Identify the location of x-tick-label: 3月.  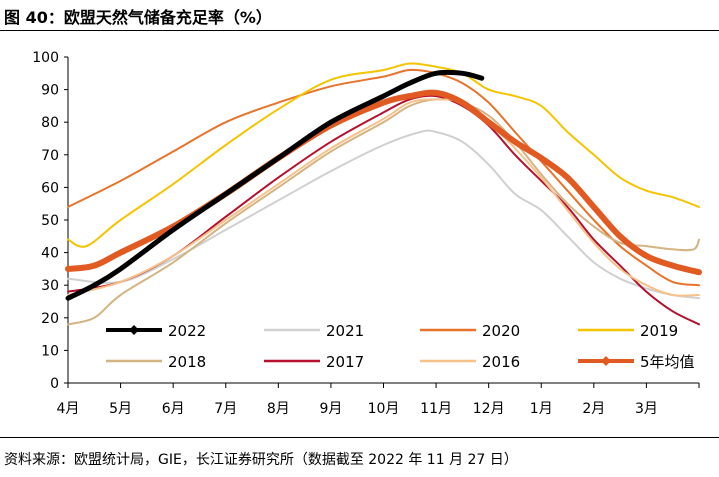
(646, 409).